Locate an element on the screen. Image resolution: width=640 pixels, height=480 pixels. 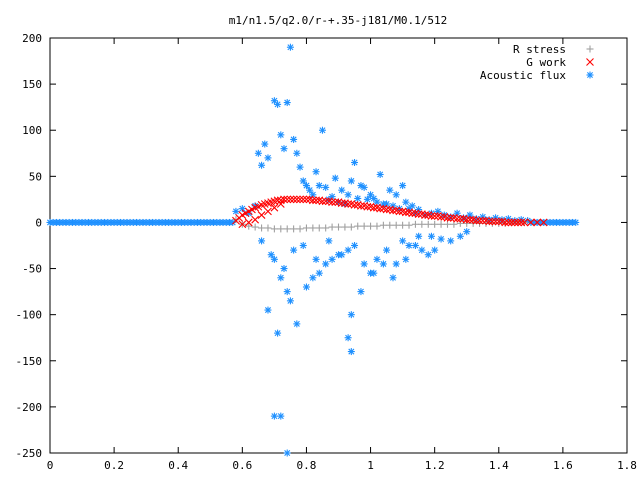
legend-marker is located at coordinates (590, 62).